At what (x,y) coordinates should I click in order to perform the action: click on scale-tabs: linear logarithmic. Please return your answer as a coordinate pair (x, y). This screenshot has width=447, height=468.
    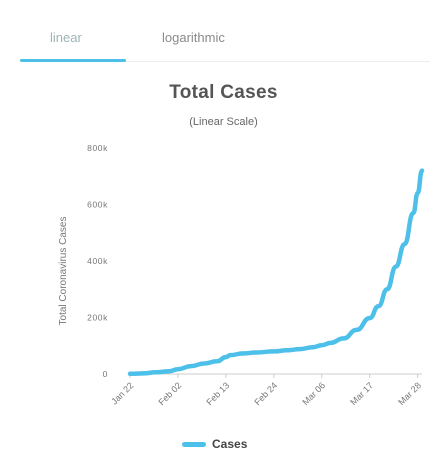
    Looking at the image, I should click on (225, 42).